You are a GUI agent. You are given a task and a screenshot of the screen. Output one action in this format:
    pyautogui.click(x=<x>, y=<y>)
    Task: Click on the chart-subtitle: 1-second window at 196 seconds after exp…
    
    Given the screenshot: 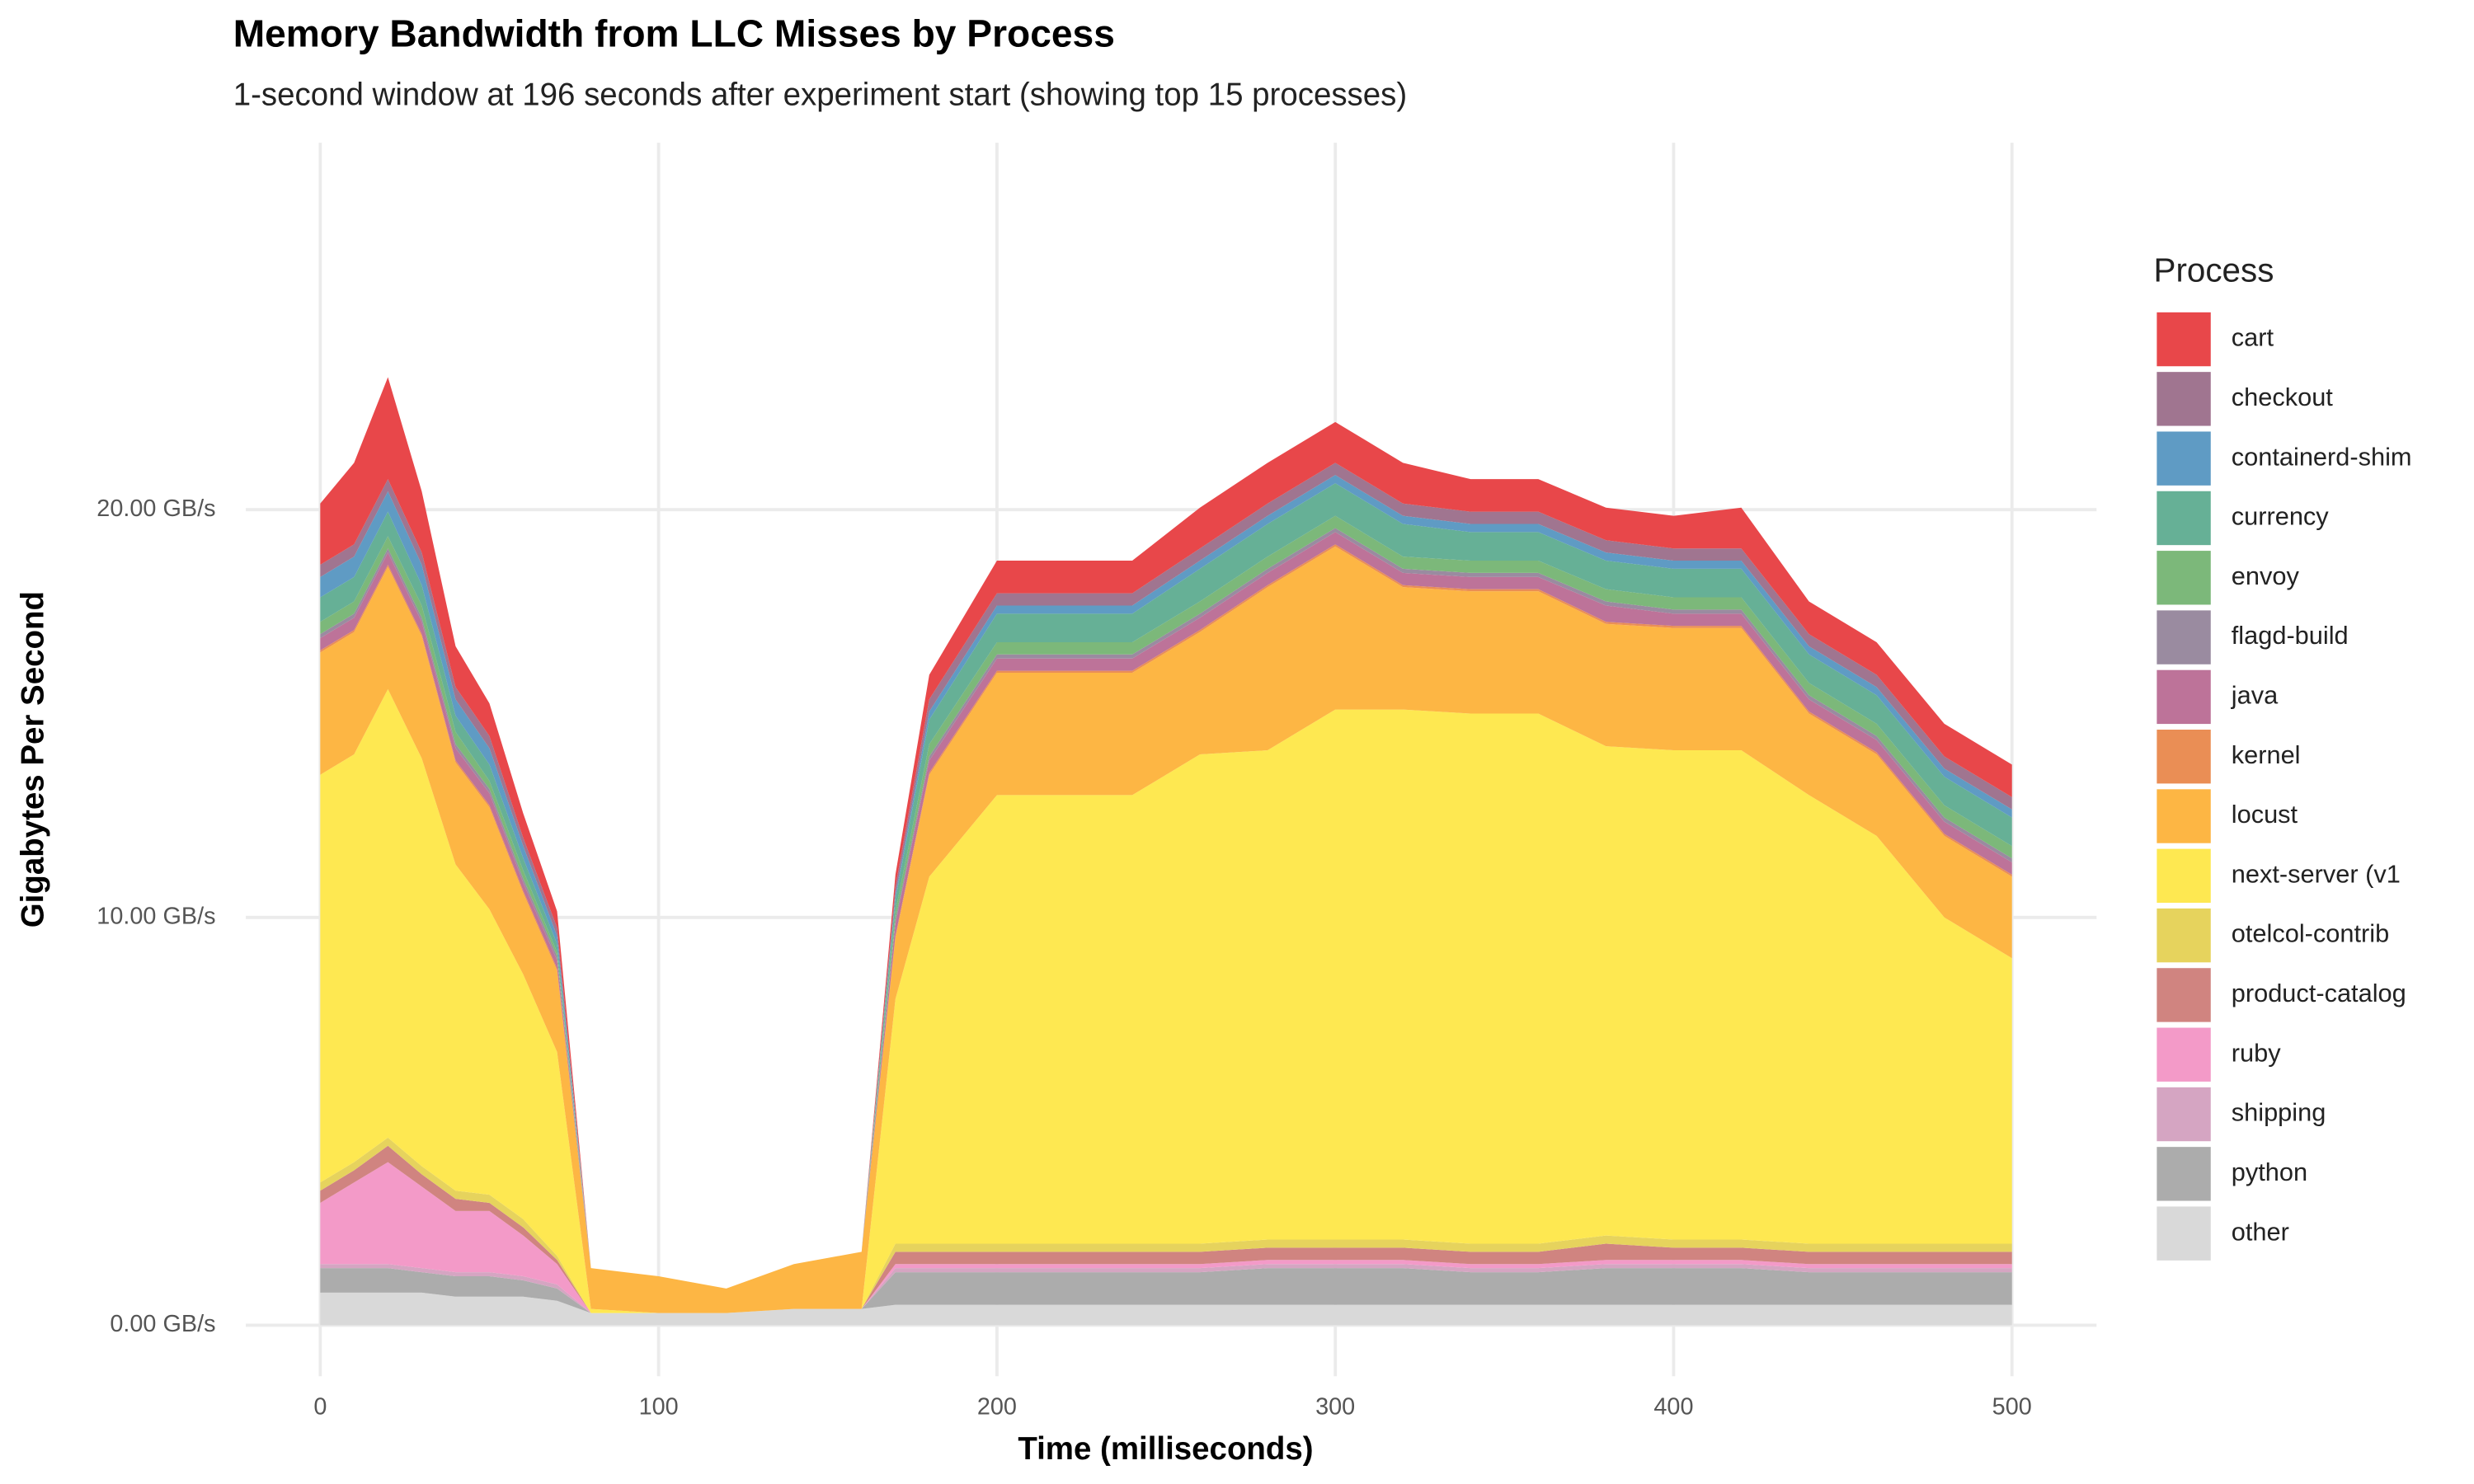 What is the action you would take?
    pyautogui.click(x=820, y=94)
    